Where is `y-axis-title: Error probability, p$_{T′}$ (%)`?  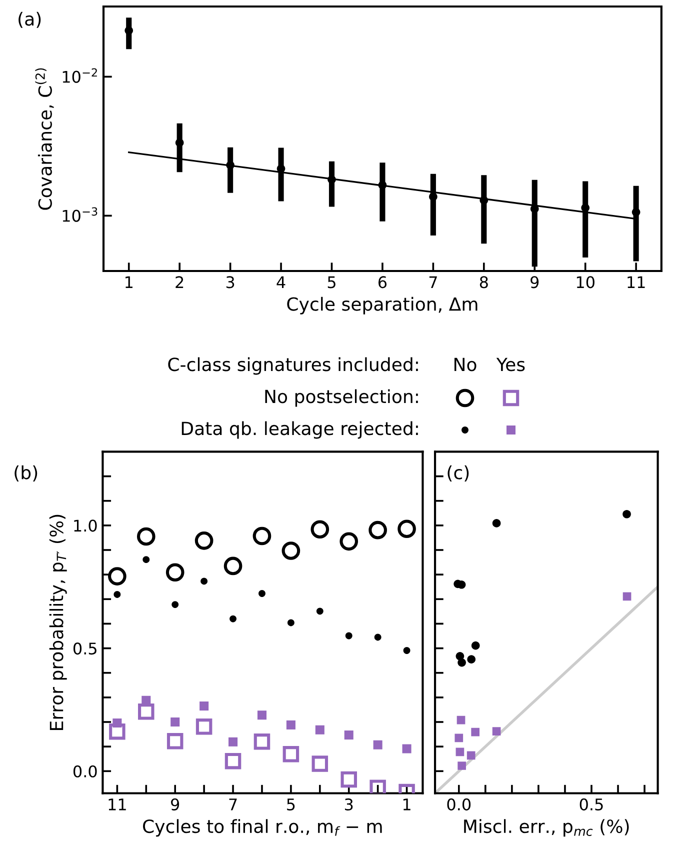 y-axis-title: Error probability, p$_{T′}$ (%) is located at coordinates (58, 622).